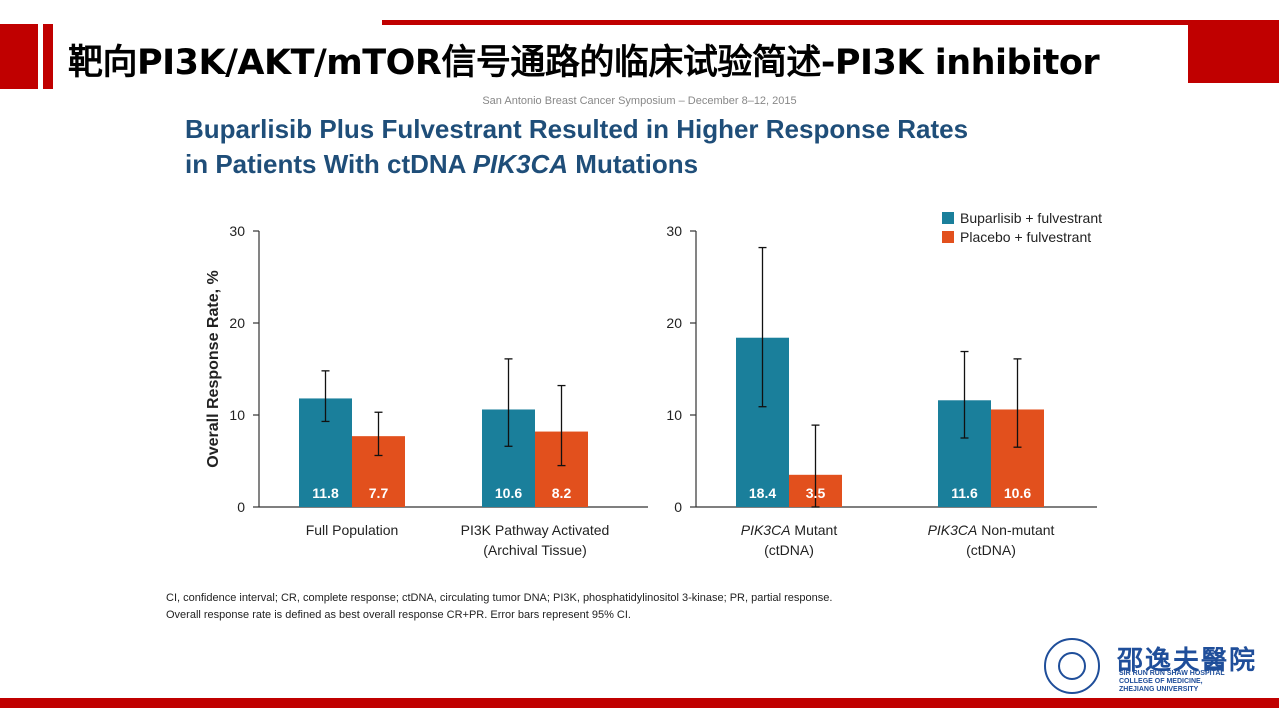  What do you see at coordinates (814, 530) in the screenshot?
I see `category-text: Mutant` at bounding box center [814, 530].